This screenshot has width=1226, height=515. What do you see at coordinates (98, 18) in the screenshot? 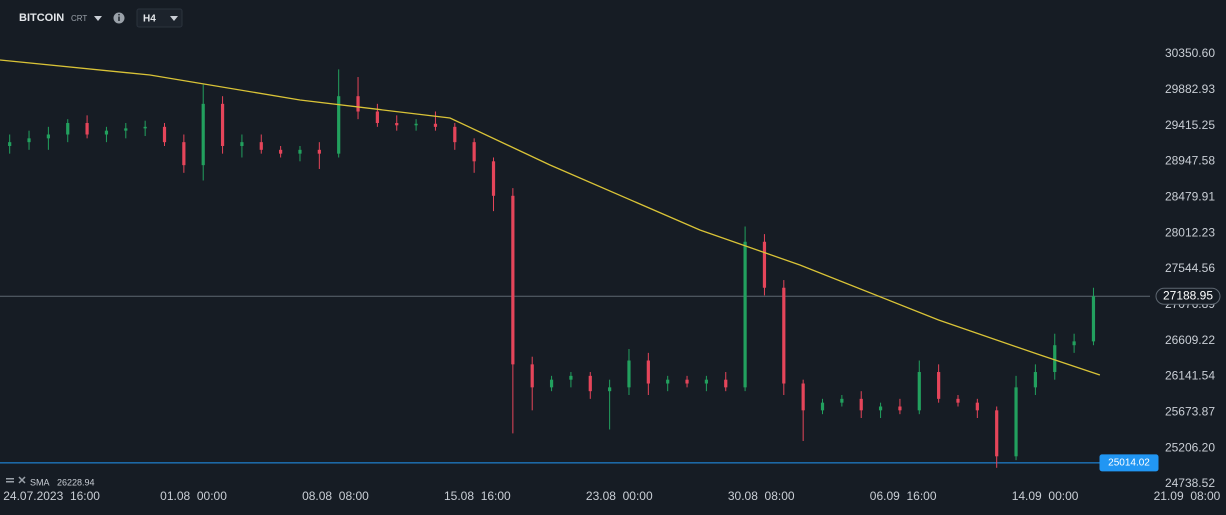
I see `symbol-dropdown` at bounding box center [98, 18].